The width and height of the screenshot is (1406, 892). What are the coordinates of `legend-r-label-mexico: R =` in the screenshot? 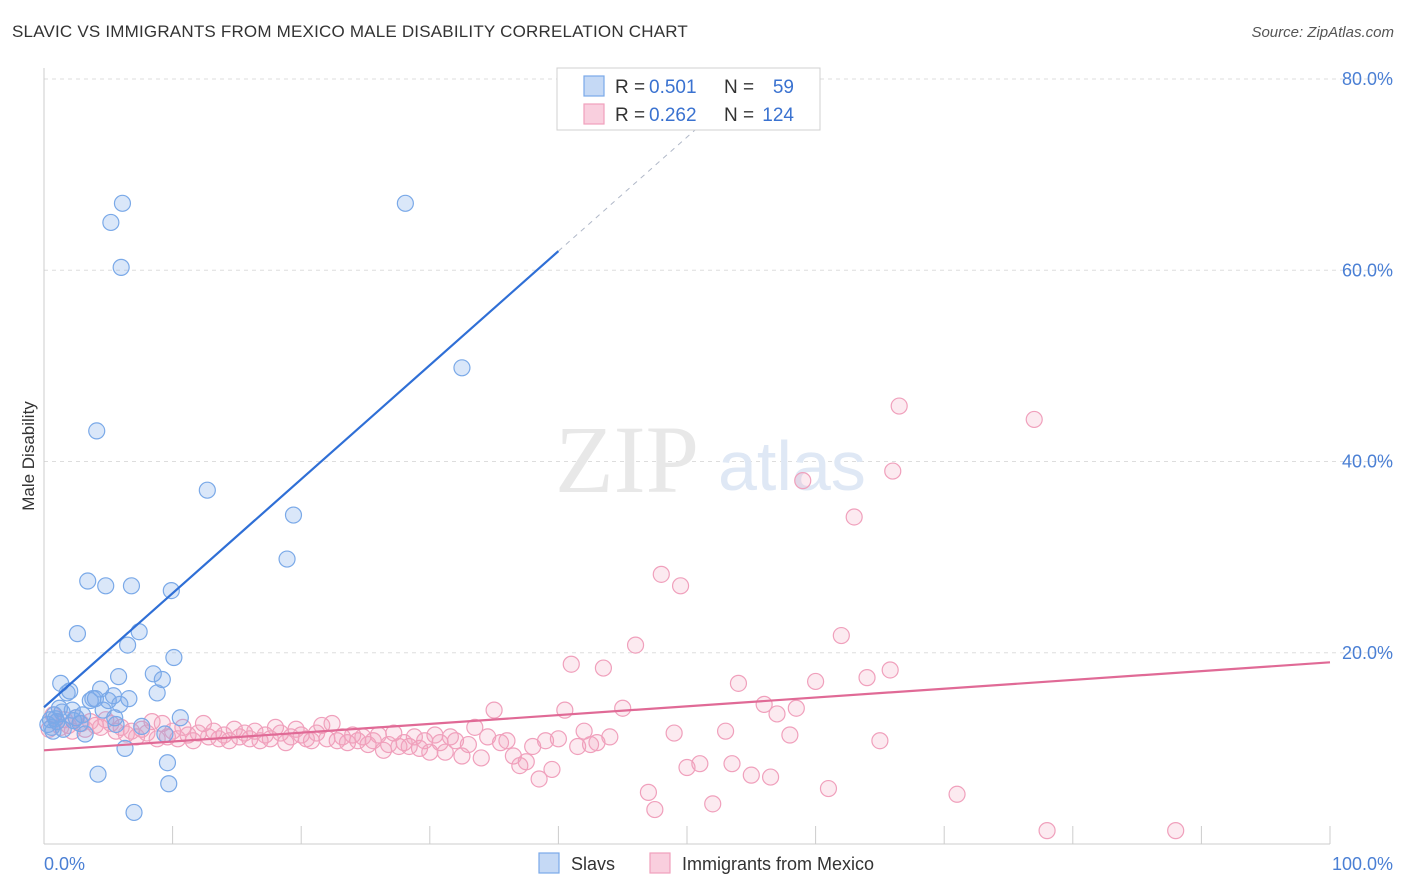 It's located at (630, 115).